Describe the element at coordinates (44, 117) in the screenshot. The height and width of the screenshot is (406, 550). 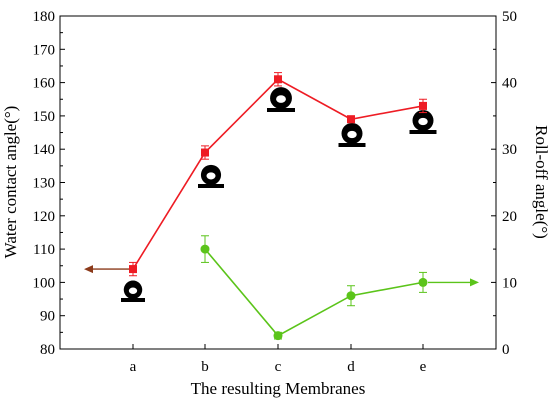
I see `left-tick-label: 150` at that location.